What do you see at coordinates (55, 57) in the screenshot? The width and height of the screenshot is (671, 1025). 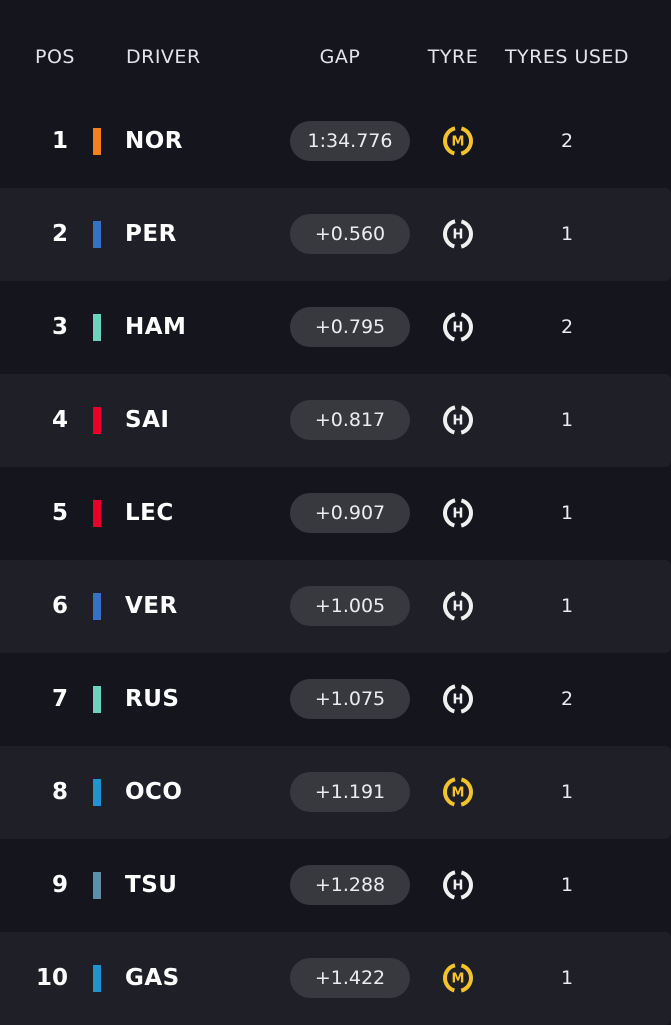 I see `header-pos: POS` at bounding box center [55, 57].